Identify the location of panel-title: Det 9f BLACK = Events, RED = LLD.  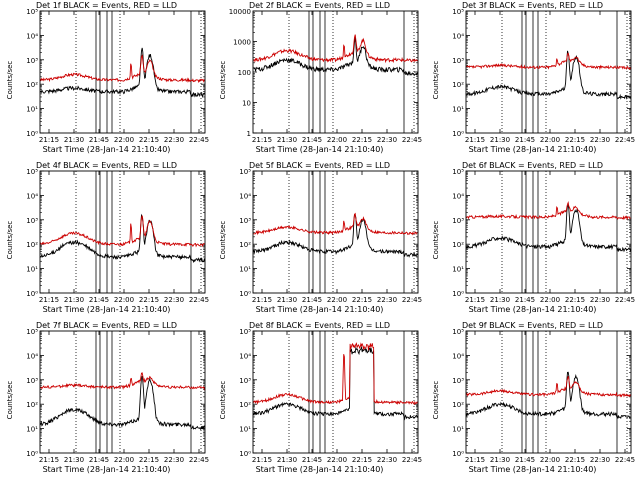
(532, 325).